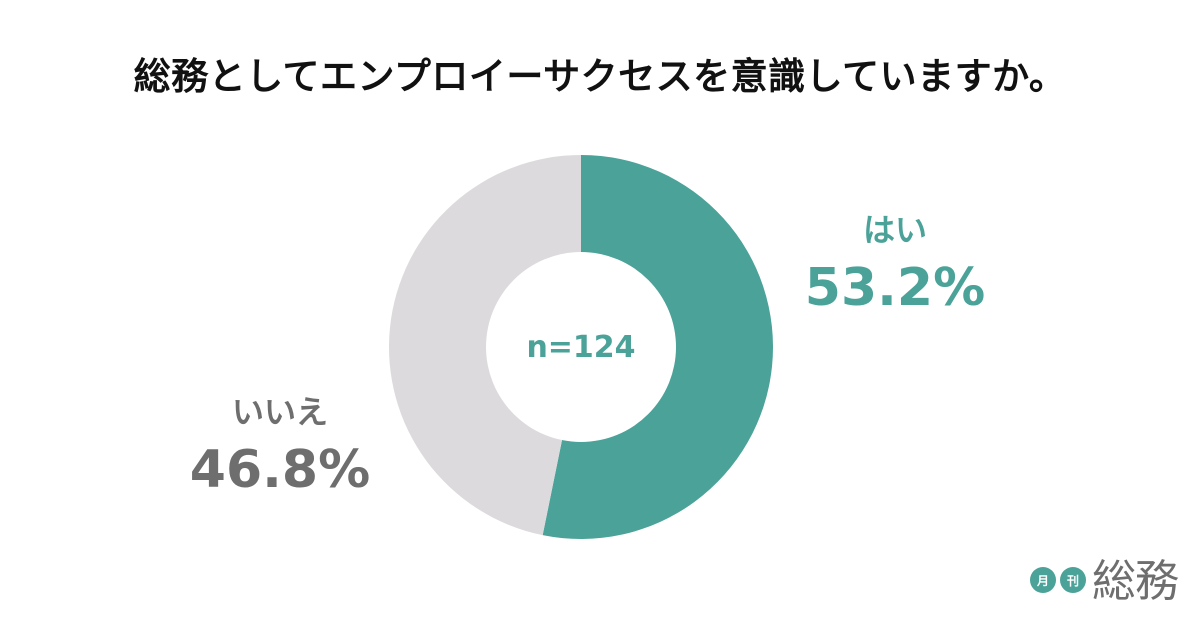 The width and height of the screenshot is (1200, 628). What do you see at coordinates (485, 345) in the screenshot?
I see `donut-slice-no` at bounding box center [485, 345].